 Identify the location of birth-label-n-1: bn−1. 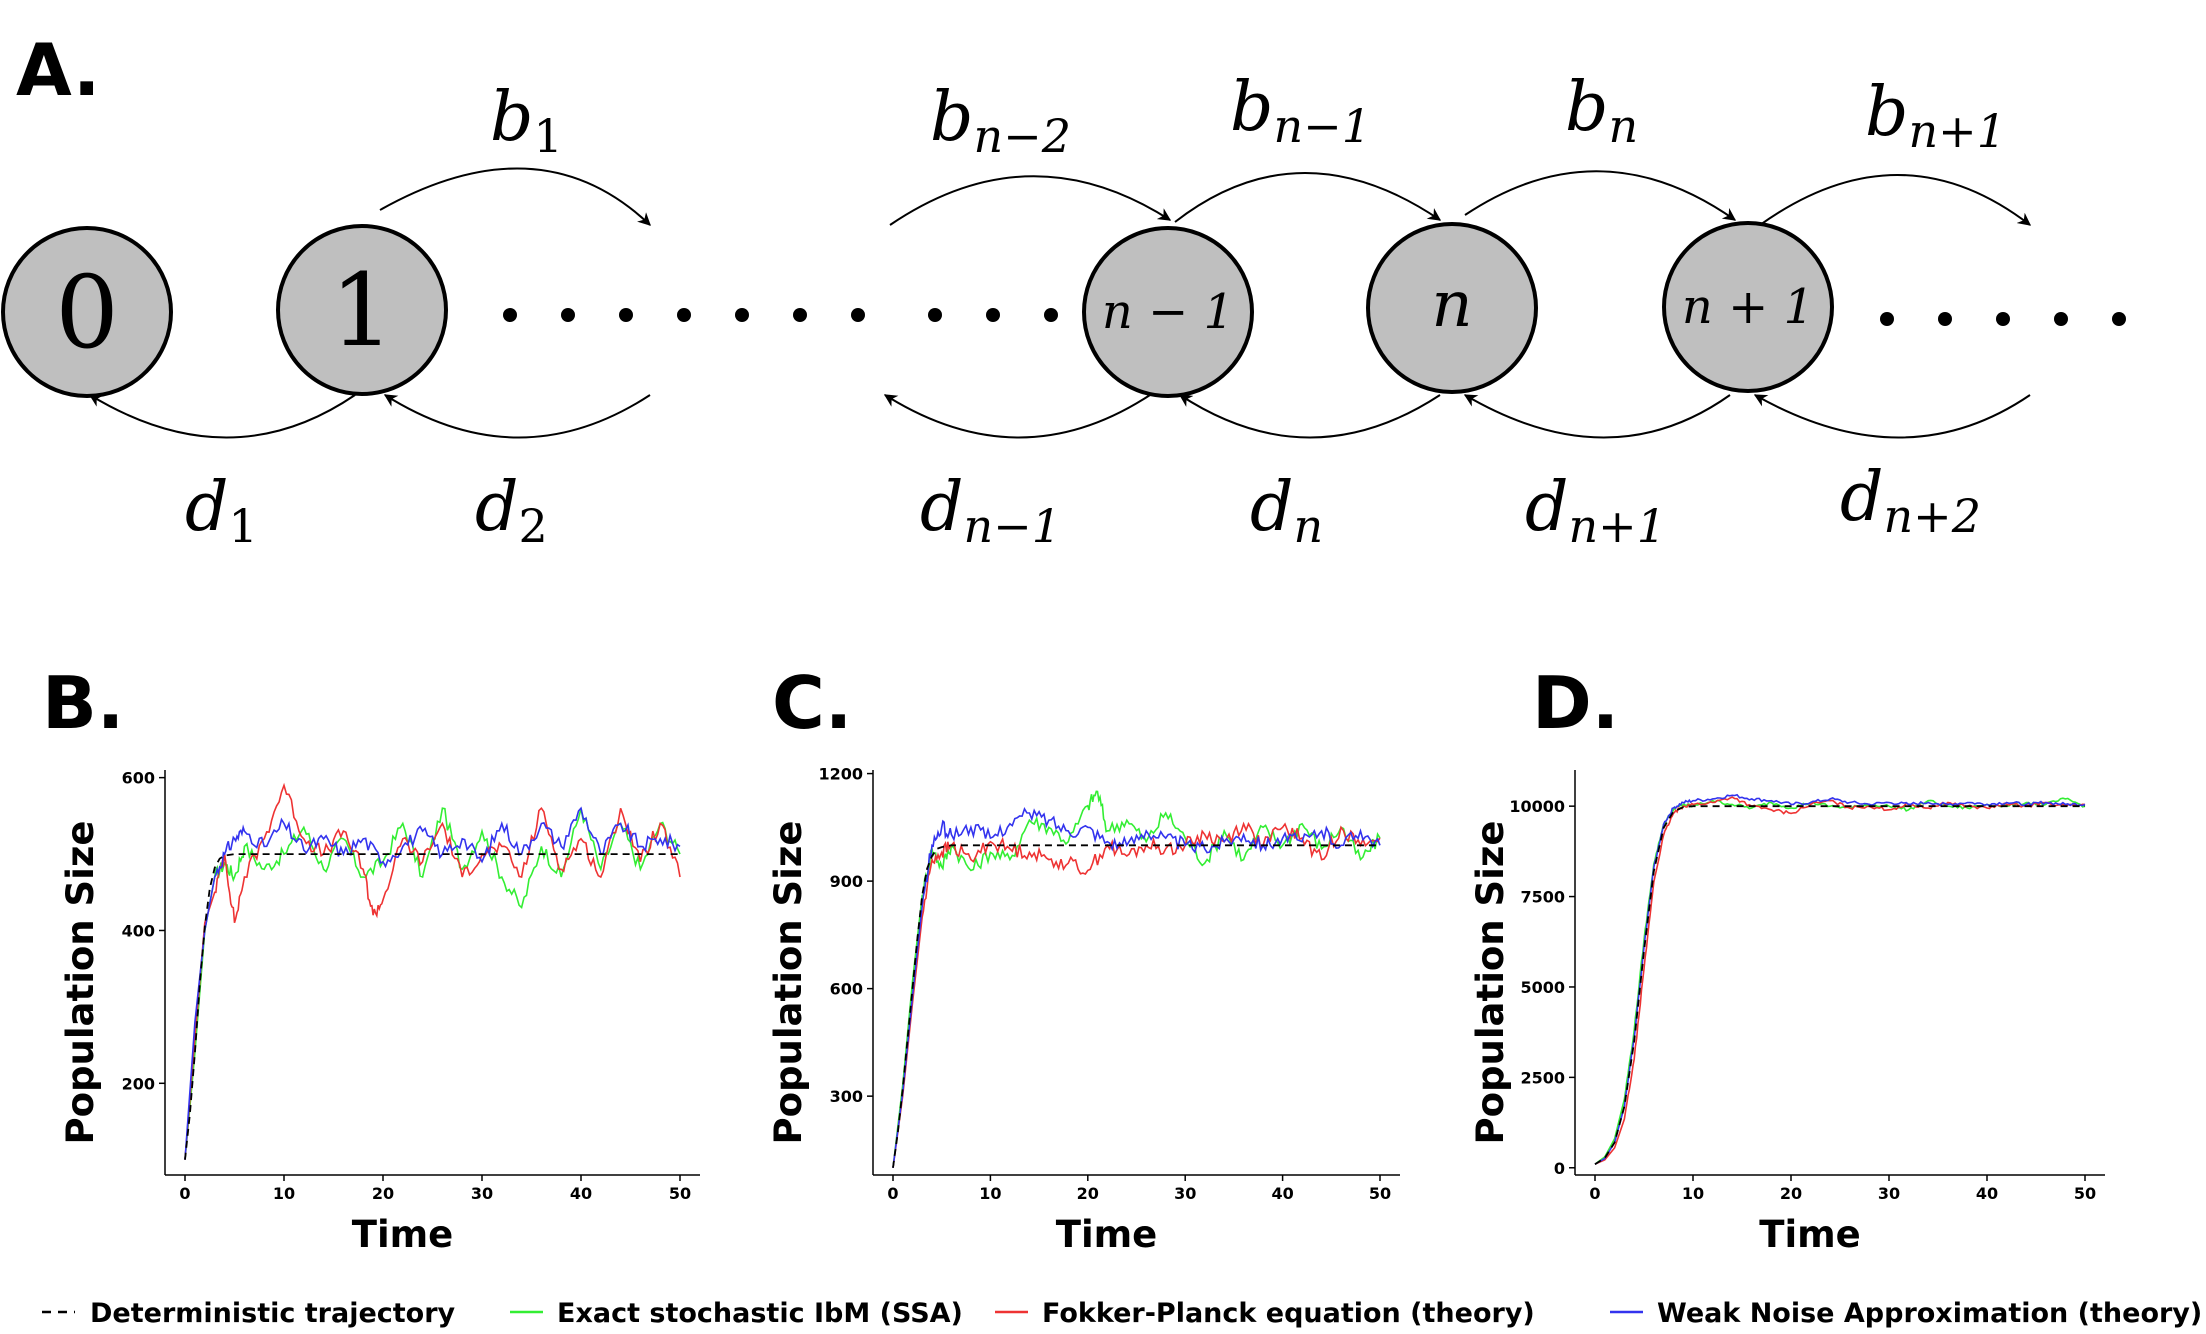
(1300, 110).